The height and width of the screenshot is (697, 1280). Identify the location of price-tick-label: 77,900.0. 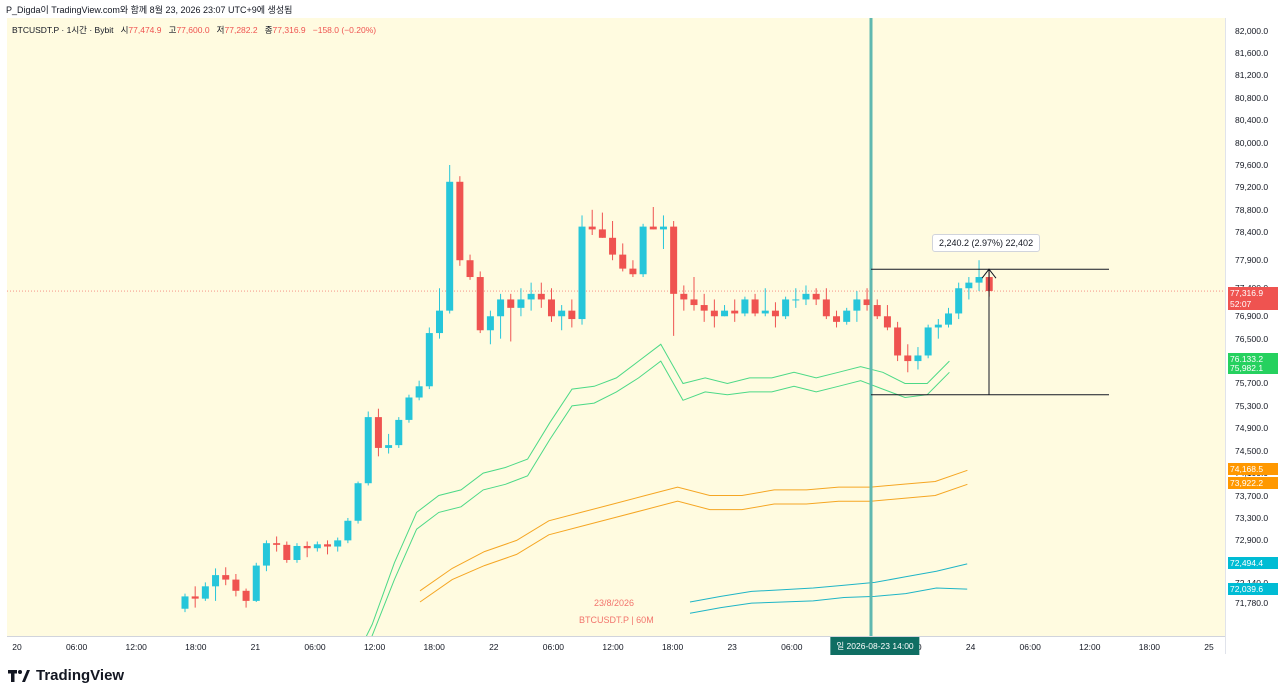
(1252, 260).